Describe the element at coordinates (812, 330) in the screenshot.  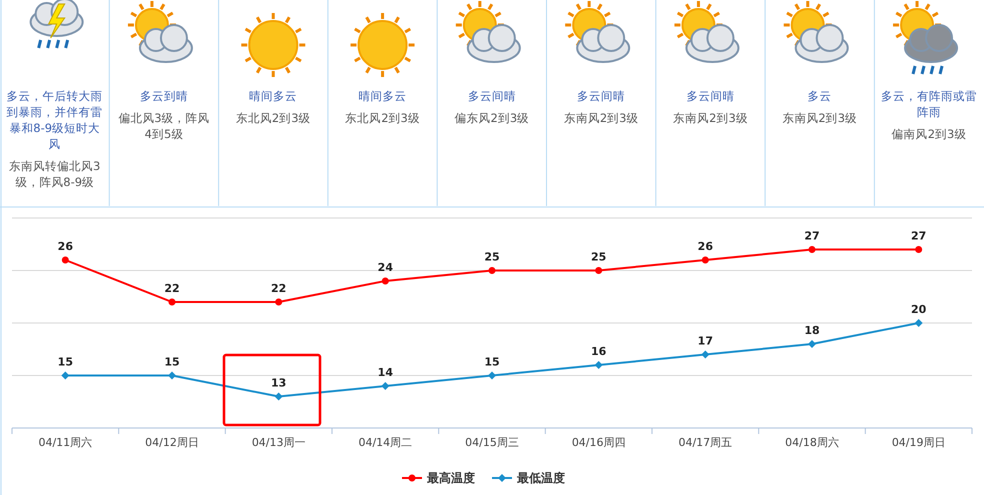
I see `data-label: 18` at that location.